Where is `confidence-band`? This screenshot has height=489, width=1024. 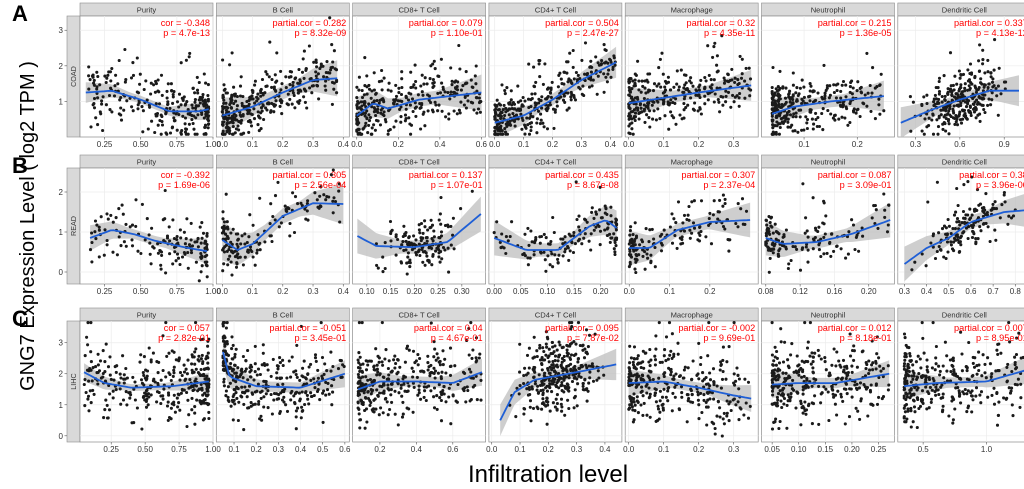
confidence-band is located at coordinates (828, 105).